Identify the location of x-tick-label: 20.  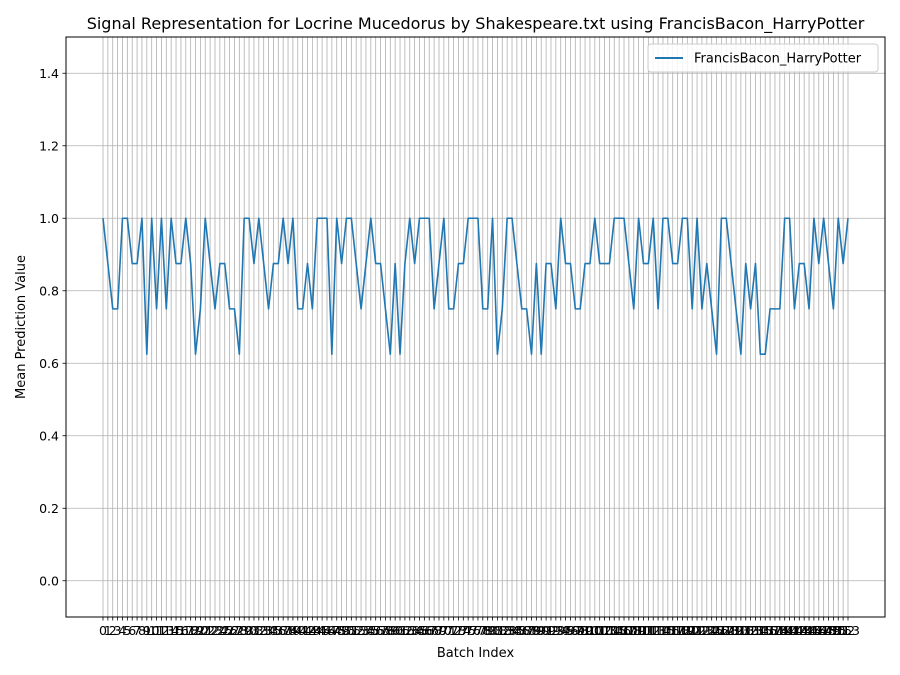
(200, 630).